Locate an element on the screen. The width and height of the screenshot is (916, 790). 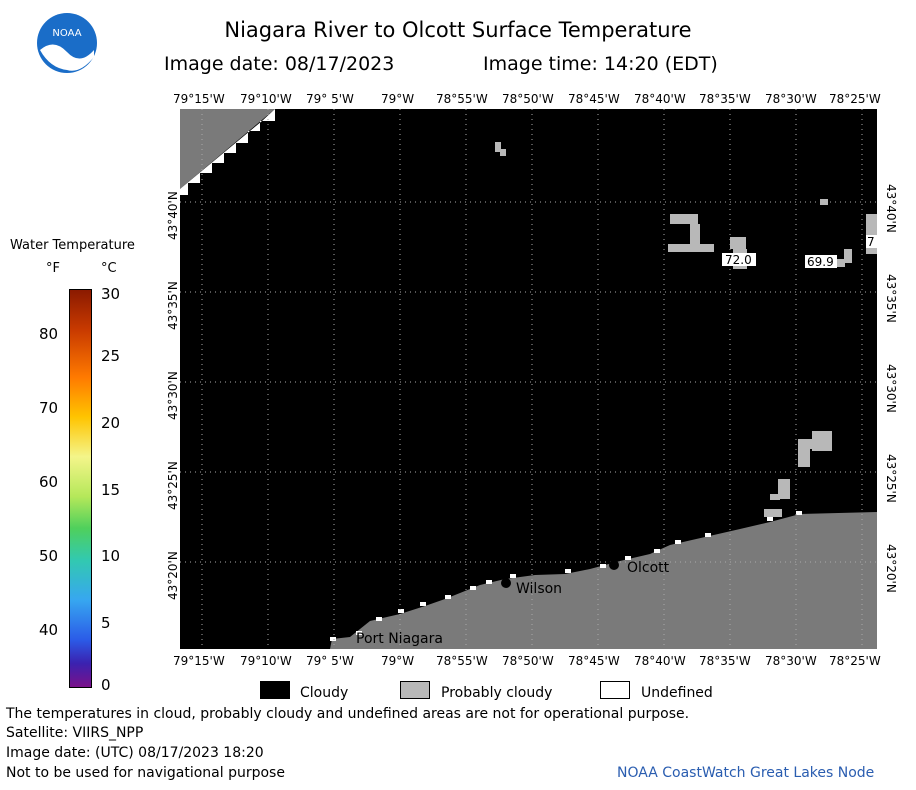
top-lon-label: 78°45'W is located at coordinates (594, 99).